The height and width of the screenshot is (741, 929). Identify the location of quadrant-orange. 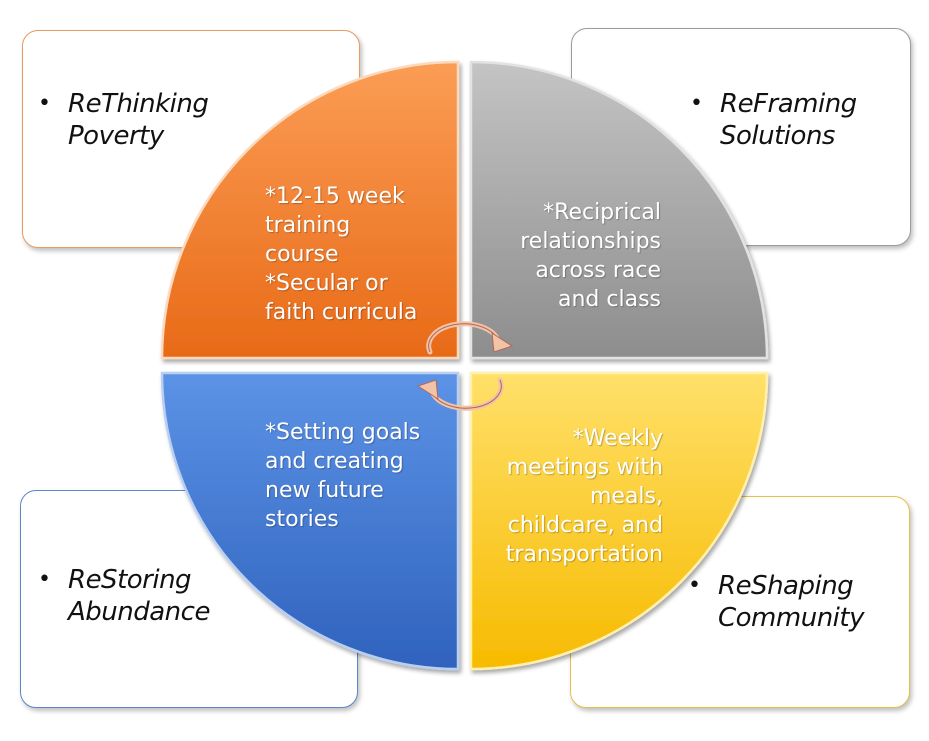
(310, 210).